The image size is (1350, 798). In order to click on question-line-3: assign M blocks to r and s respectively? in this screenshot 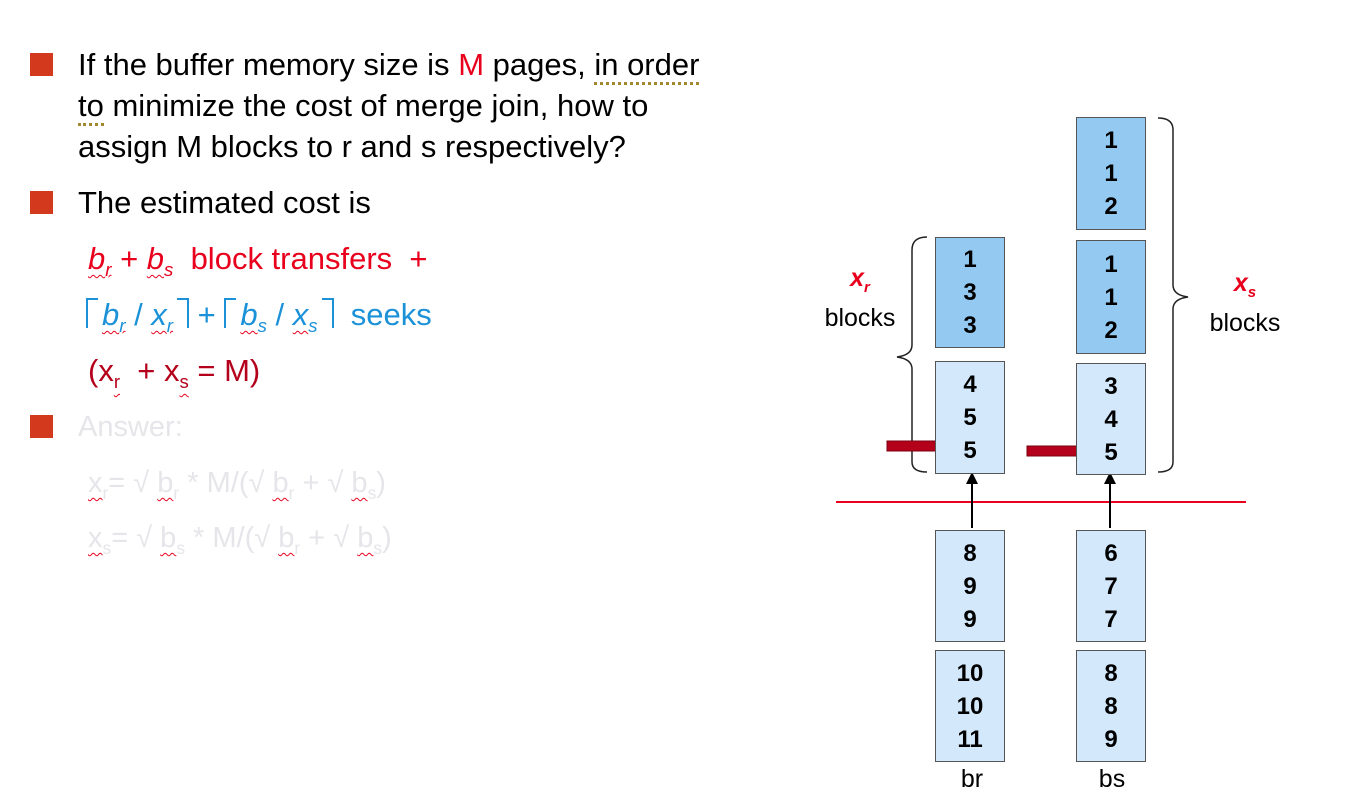, I will do `click(352, 146)`.